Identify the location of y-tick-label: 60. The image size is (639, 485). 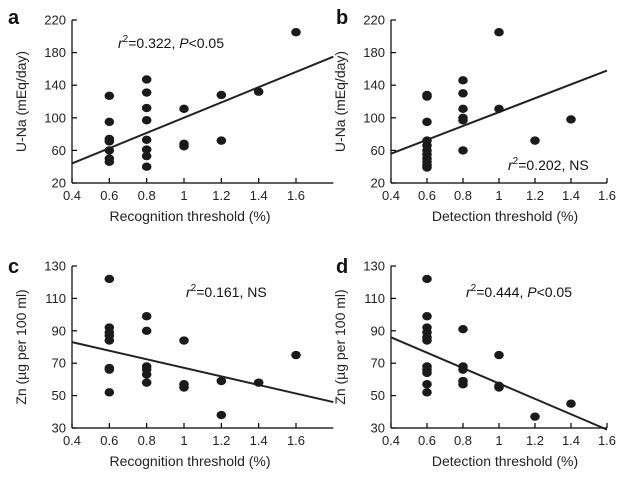
(378, 150).